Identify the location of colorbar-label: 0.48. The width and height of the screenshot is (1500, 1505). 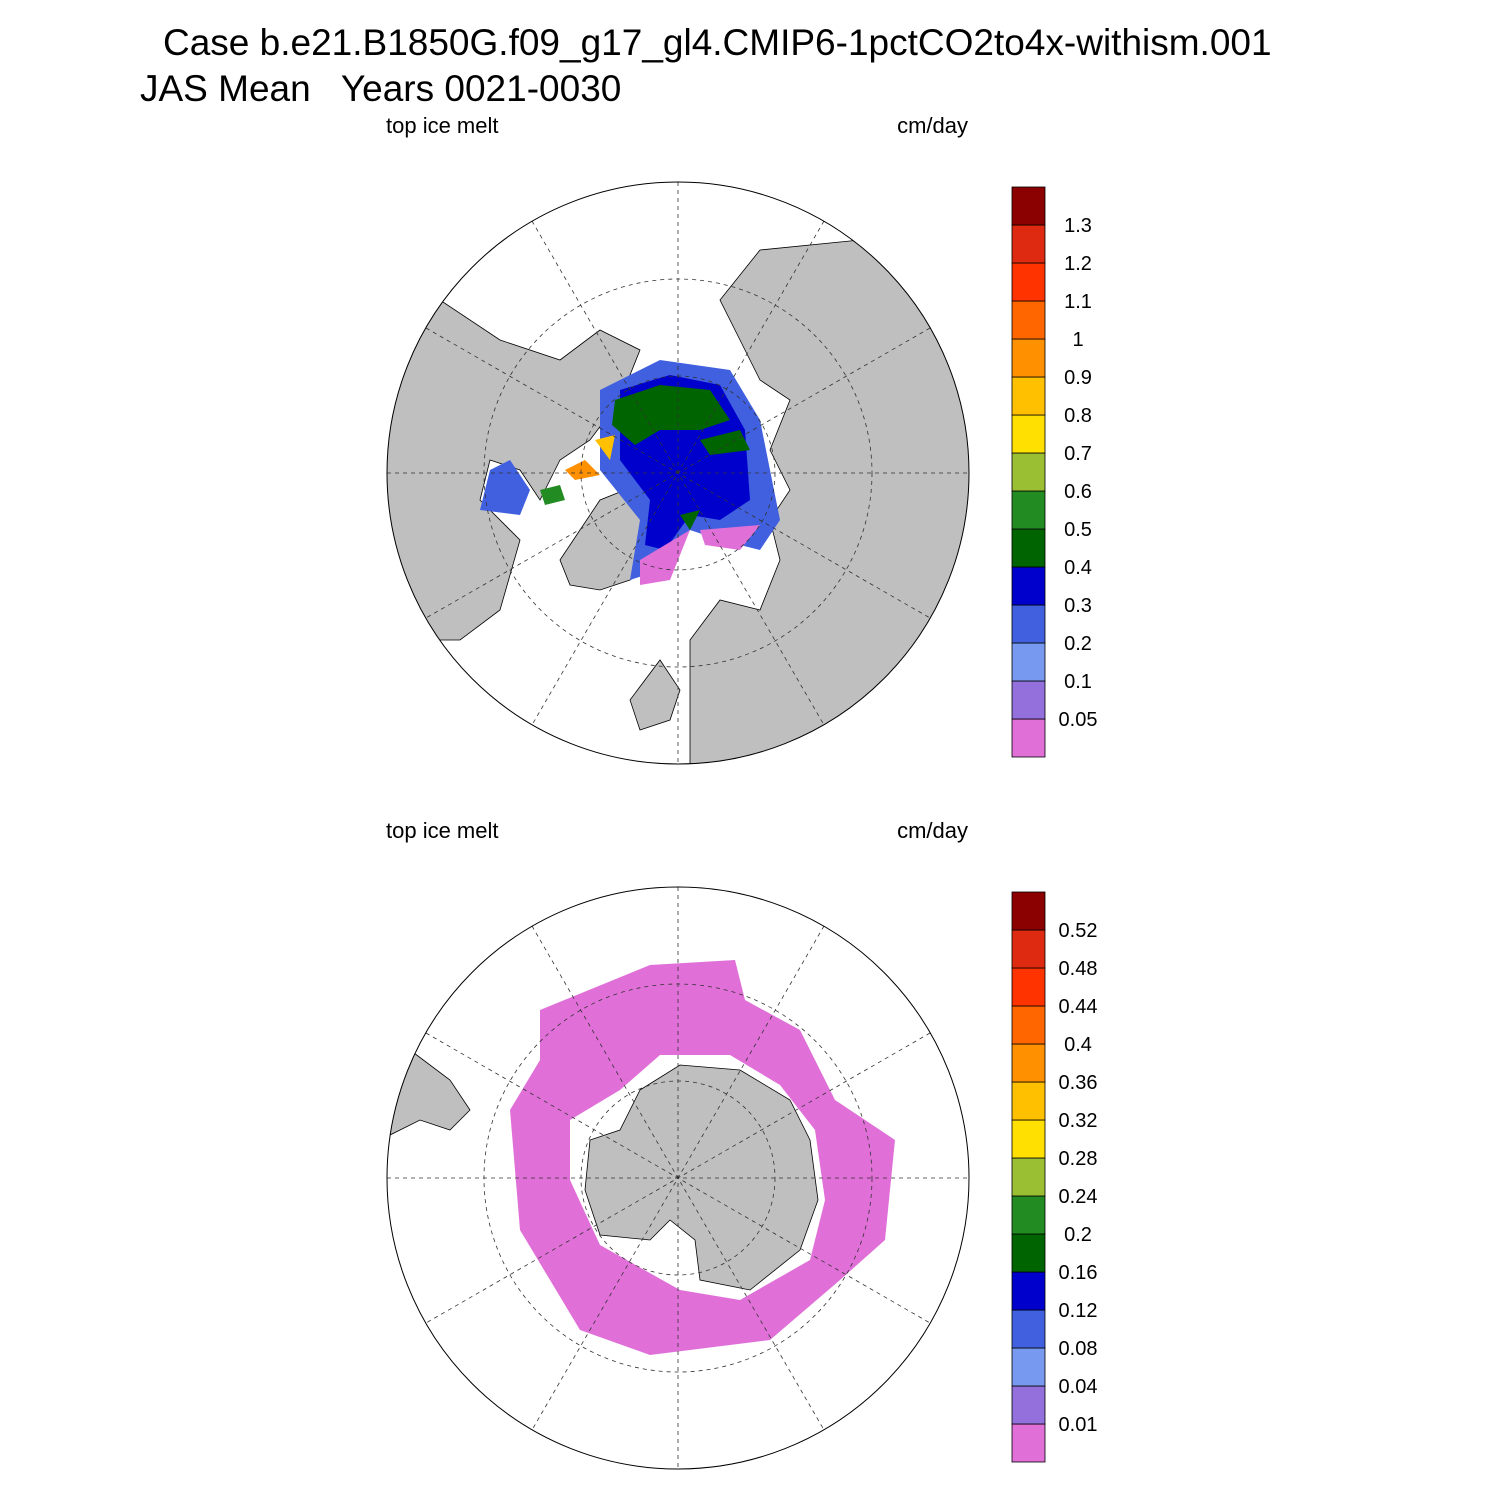
(1078, 969).